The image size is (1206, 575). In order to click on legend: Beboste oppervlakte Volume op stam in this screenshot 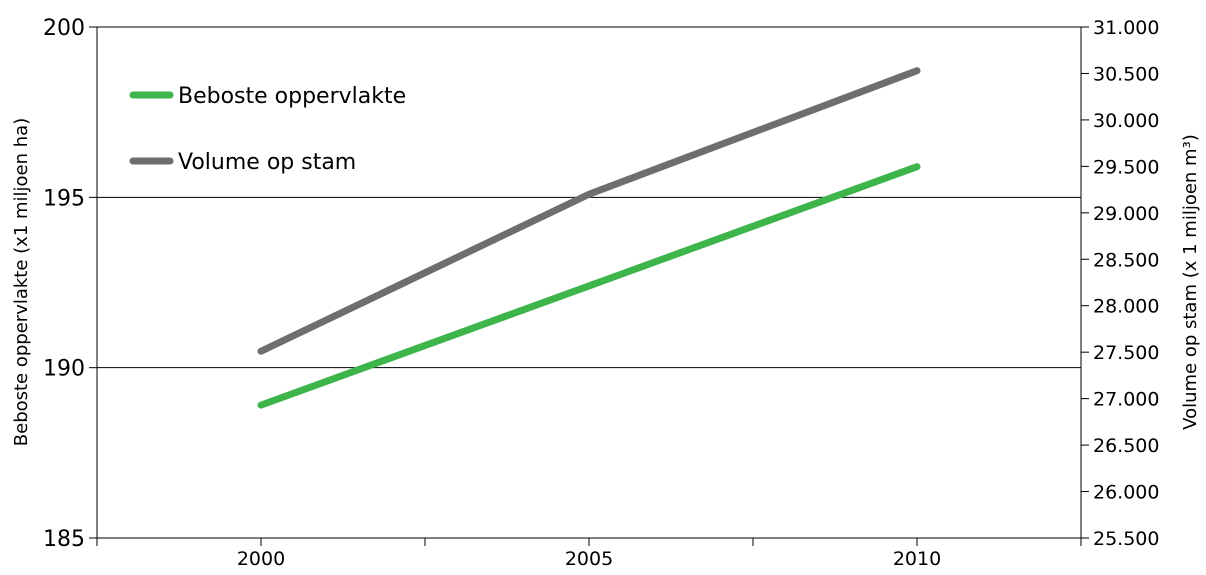, I will do `click(267, 129)`.